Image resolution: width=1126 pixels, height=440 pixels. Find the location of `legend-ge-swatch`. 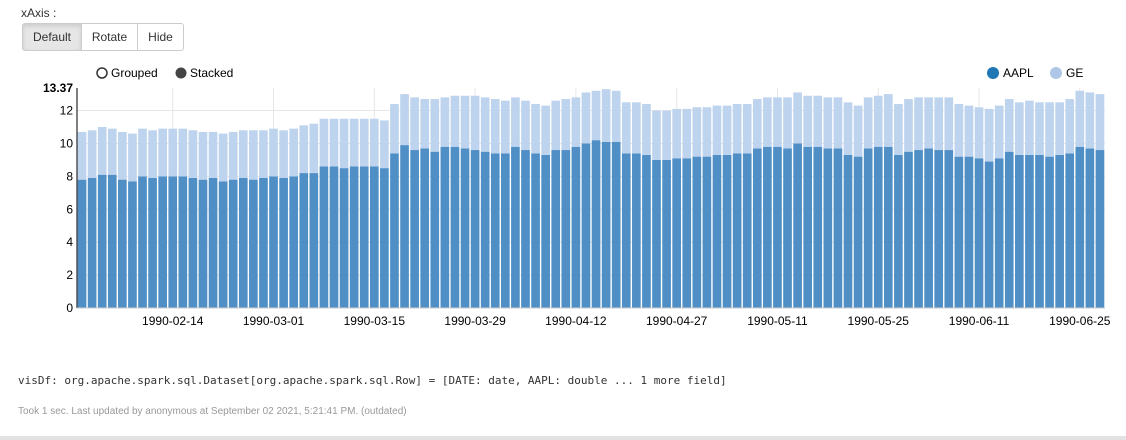

legend-ge-swatch is located at coordinates (1056, 73).